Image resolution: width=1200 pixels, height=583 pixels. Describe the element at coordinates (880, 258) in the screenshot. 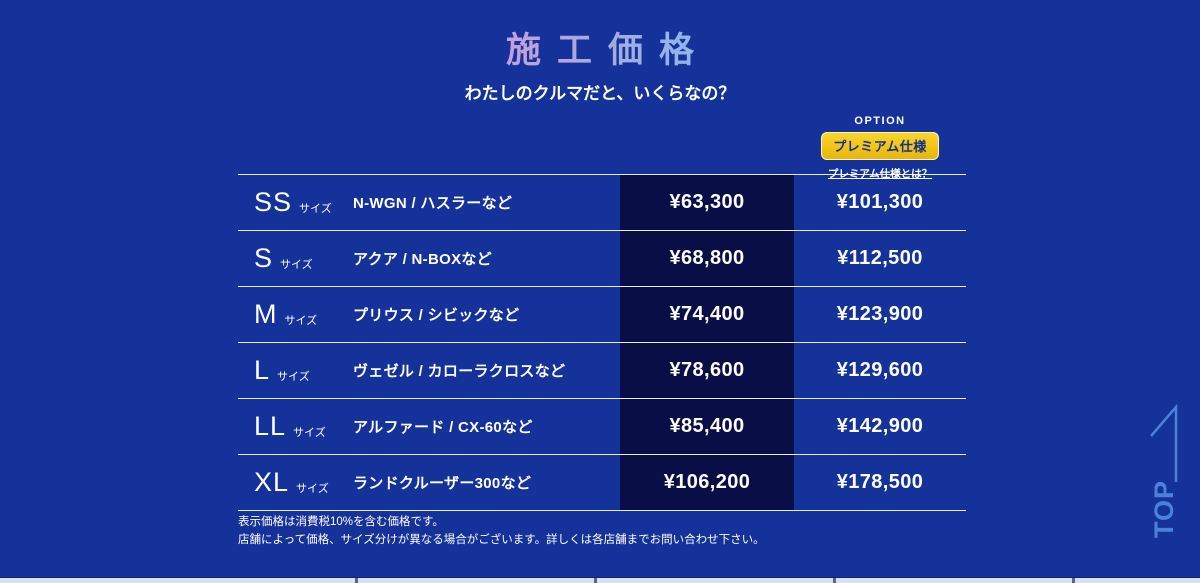

I see `premium-price: ¥112,500` at that location.